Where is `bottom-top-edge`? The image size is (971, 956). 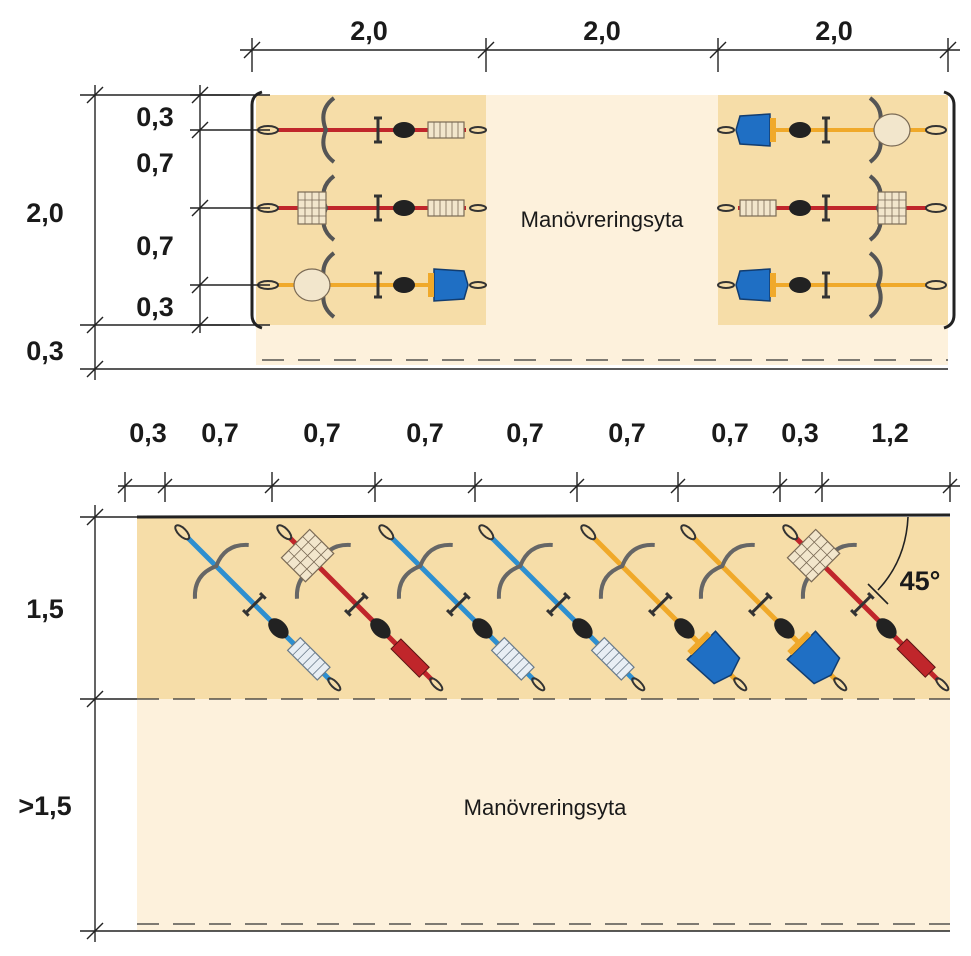 bottom-top-edge is located at coordinates (543, 516).